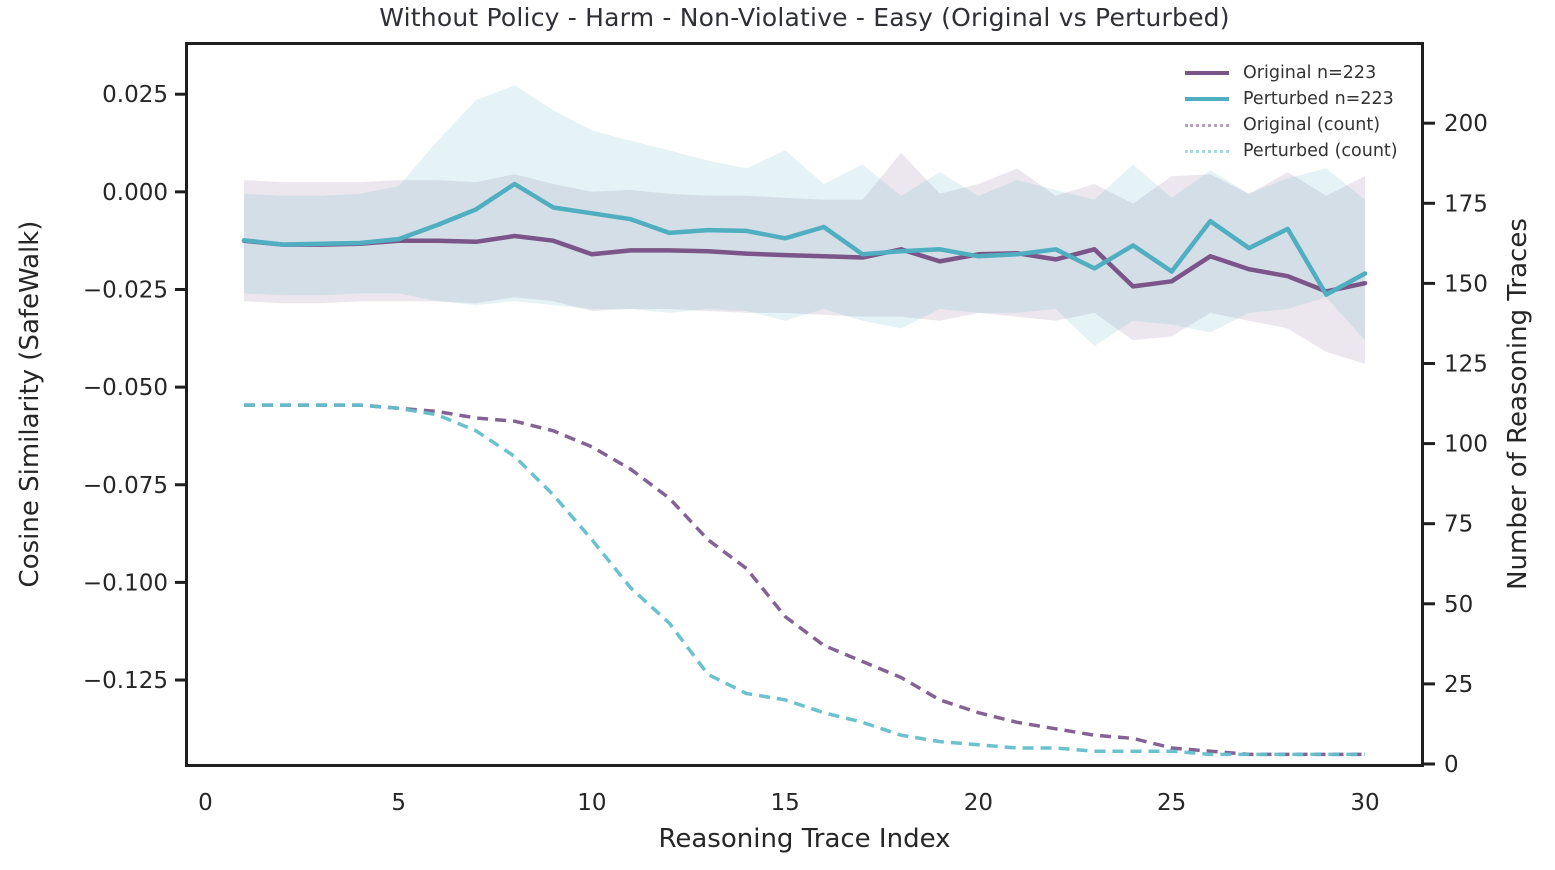  I want to click on legend-line-original-count, so click(1207, 125).